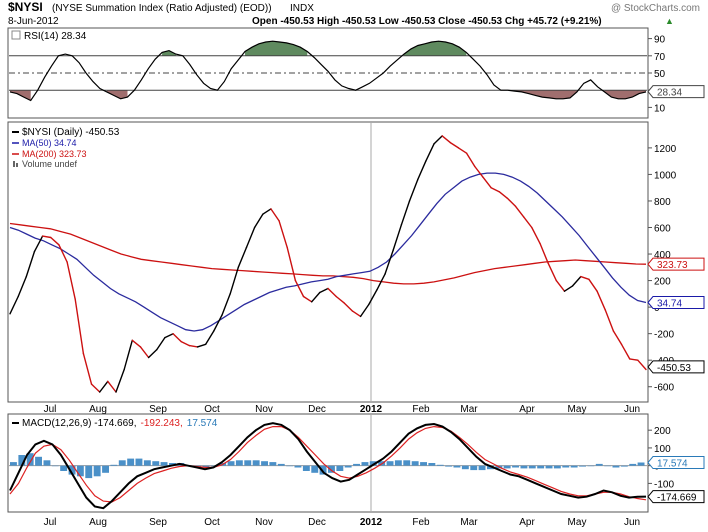  I want to click on macd-signal-legend: -192.243,, so click(162, 423).